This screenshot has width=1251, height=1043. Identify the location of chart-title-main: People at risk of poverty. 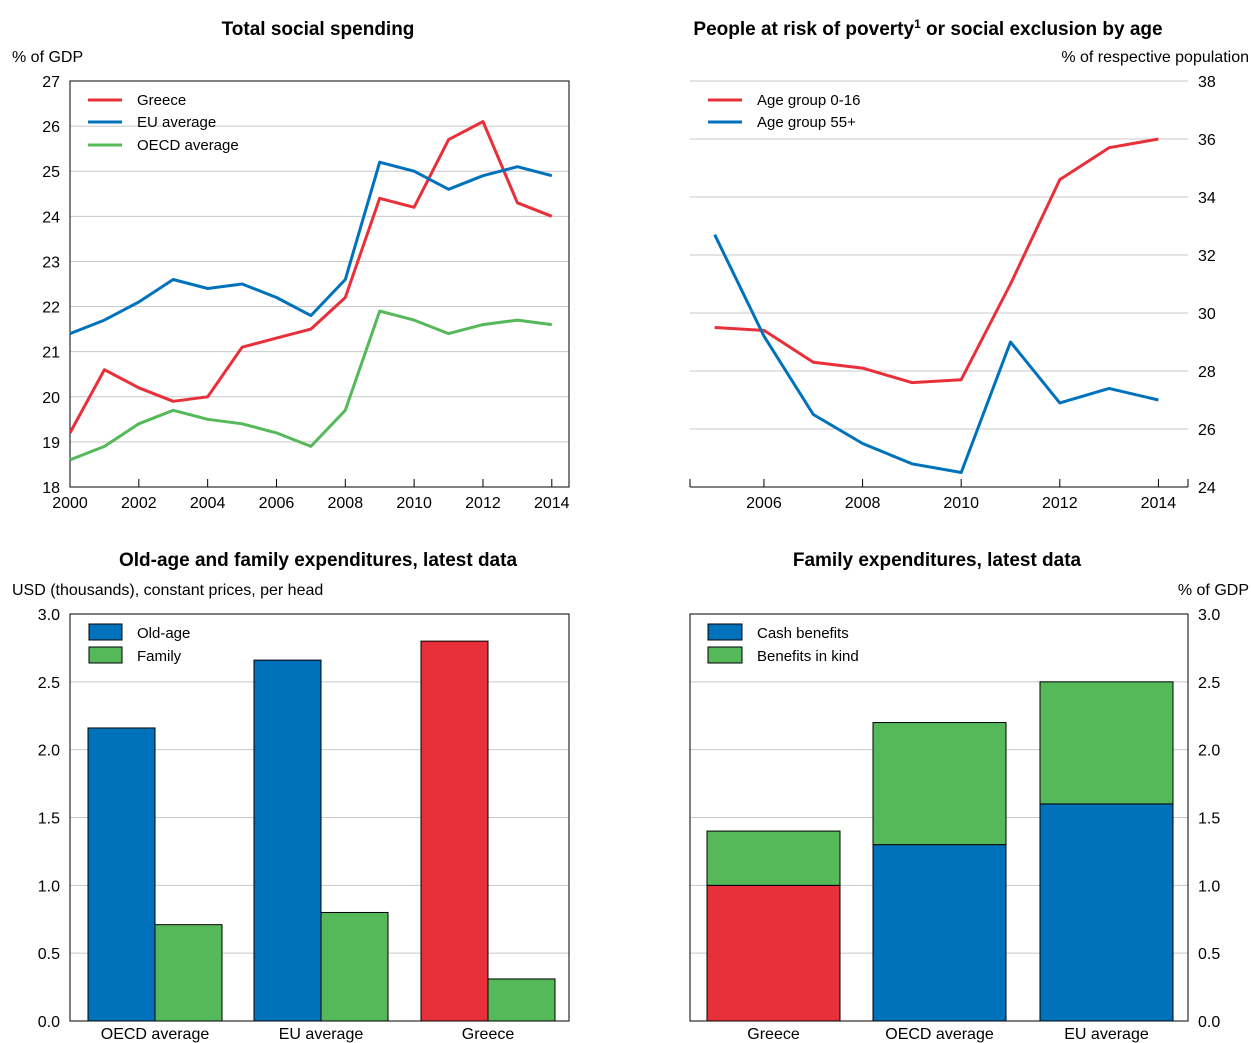
(803, 29).